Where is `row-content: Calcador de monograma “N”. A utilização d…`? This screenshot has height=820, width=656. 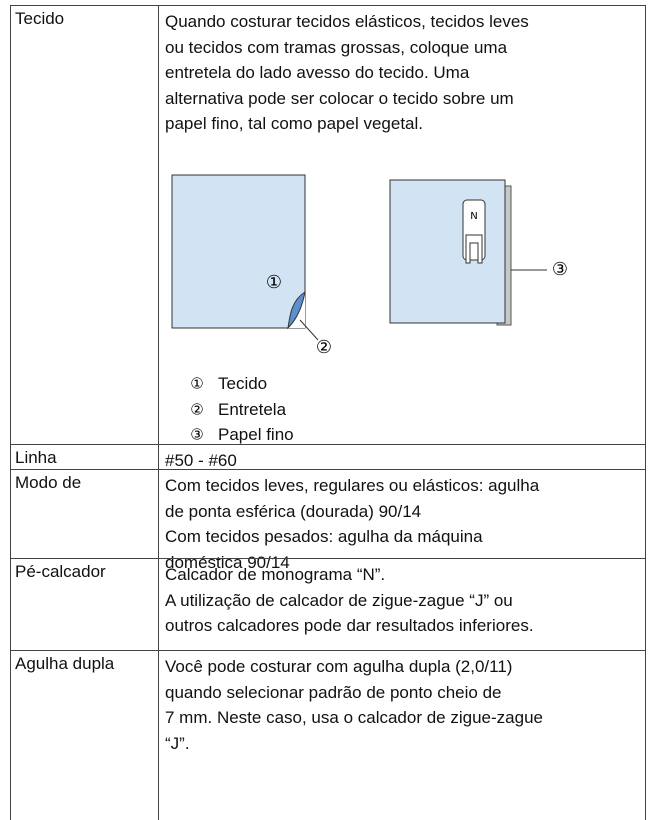 row-content: Calcador de monograma “N”. A utilização d… is located at coordinates (349, 600).